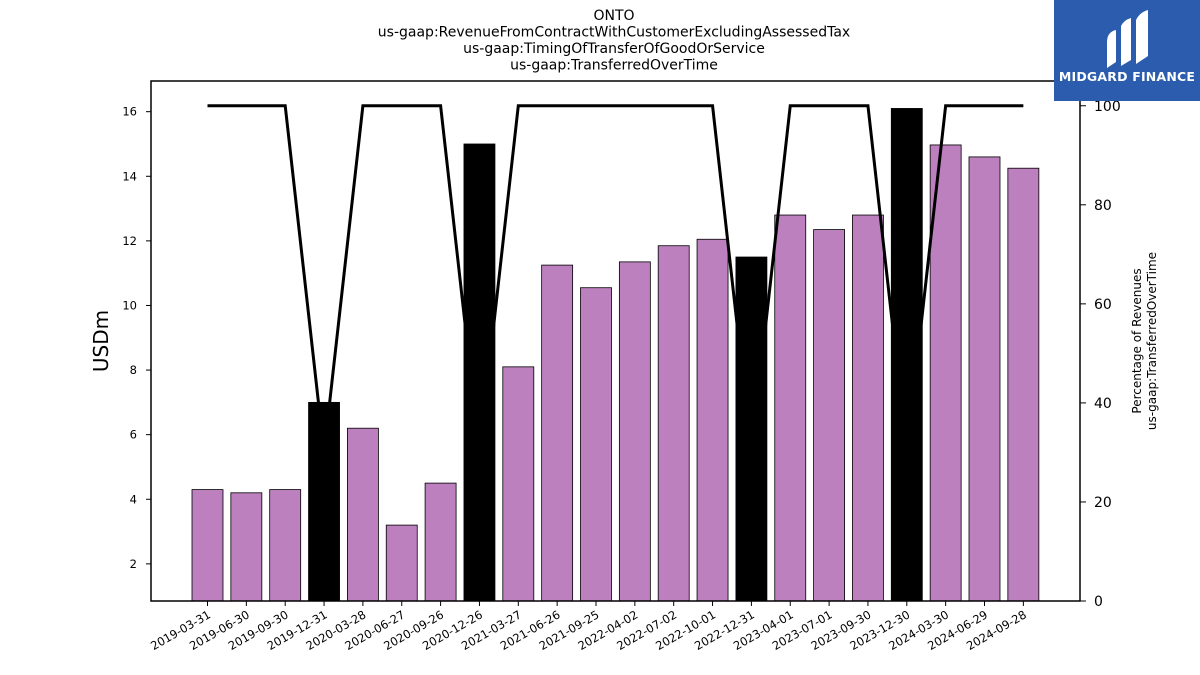 This screenshot has height=675, width=1200. What do you see at coordinates (1103, 305) in the screenshot?
I see `y2-tick-label-60: 60` at bounding box center [1103, 305].